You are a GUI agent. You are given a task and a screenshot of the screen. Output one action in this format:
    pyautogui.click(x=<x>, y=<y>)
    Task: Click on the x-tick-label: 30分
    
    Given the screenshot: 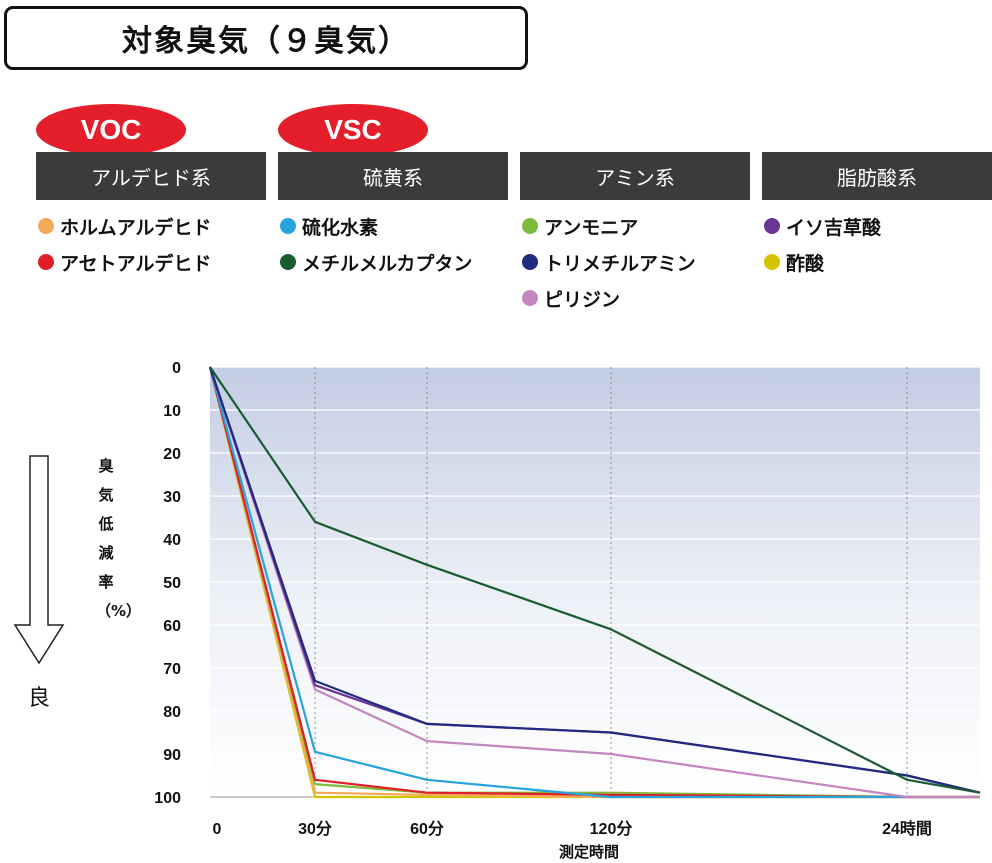 What is the action you would take?
    pyautogui.click(x=315, y=829)
    